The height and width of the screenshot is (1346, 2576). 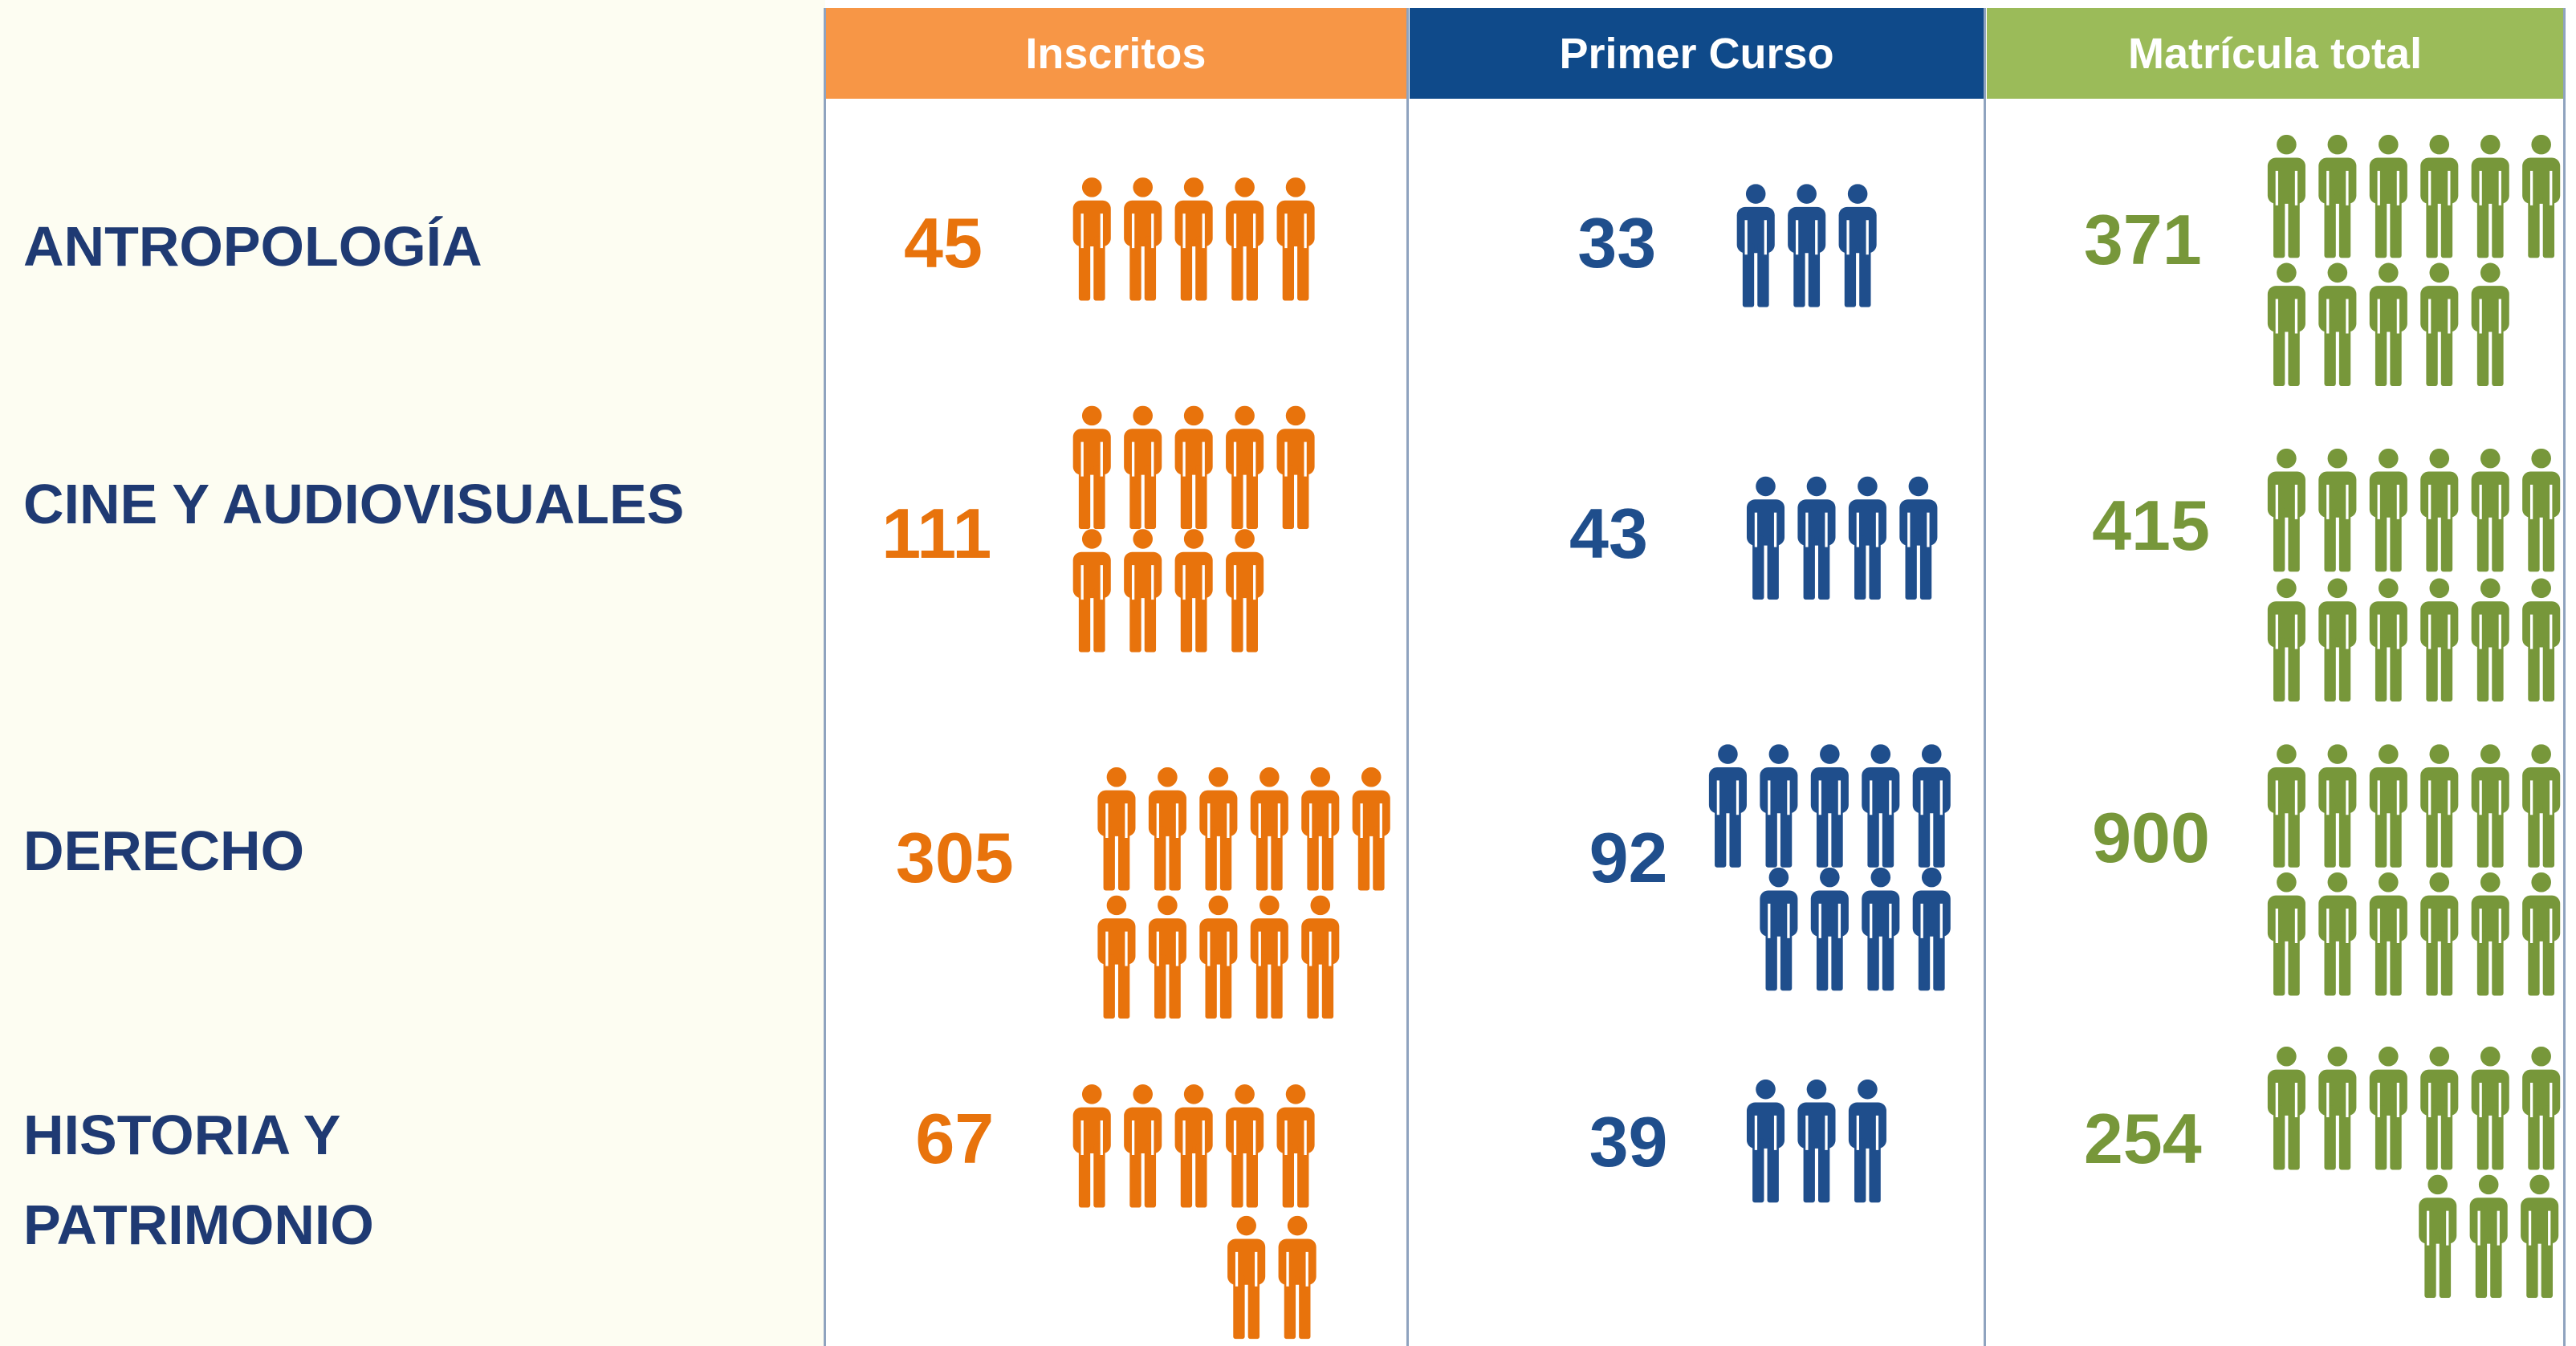 I want to click on row-label: ANTROPOLOGÍA, so click(x=253, y=247).